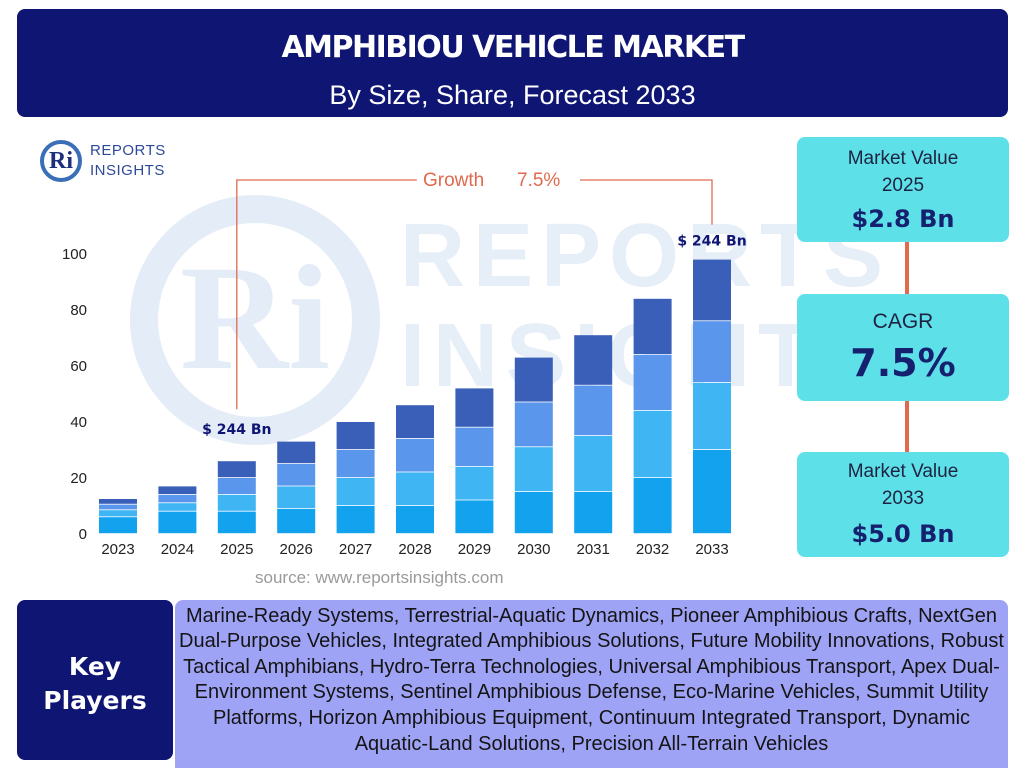  I want to click on growth-value: 7.5%, so click(538, 180).